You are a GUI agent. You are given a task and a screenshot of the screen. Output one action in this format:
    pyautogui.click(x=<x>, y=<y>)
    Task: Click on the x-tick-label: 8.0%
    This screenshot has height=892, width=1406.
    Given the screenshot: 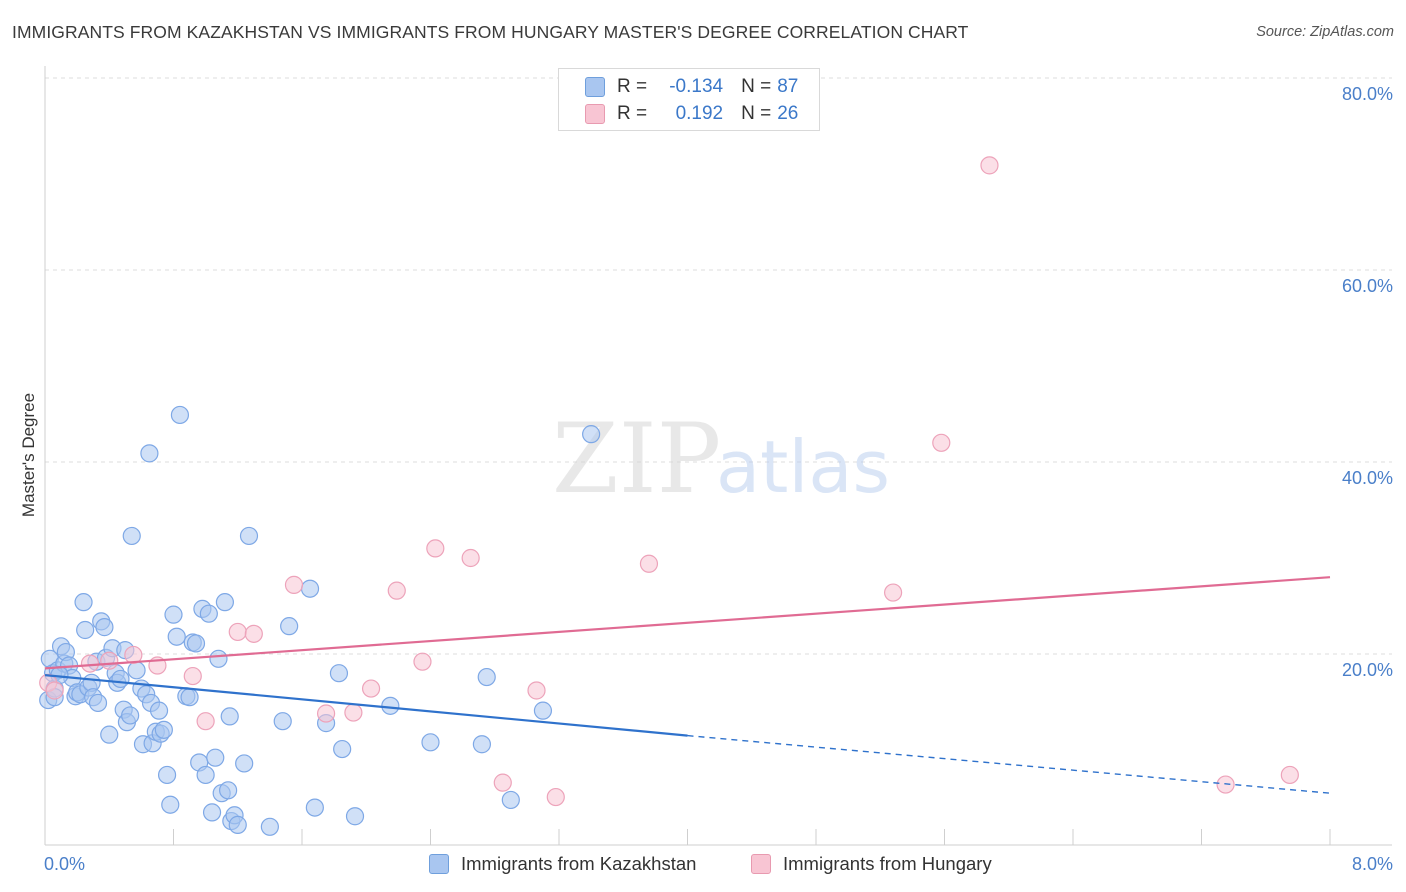 What is the action you would take?
    pyautogui.click(x=1372, y=864)
    